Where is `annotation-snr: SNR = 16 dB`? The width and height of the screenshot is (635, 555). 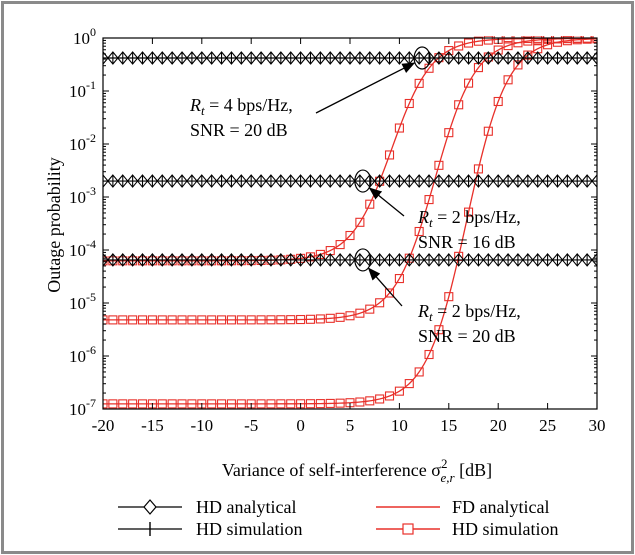 annotation-snr: SNR = 16 dB is located at coordinates (467, 242).